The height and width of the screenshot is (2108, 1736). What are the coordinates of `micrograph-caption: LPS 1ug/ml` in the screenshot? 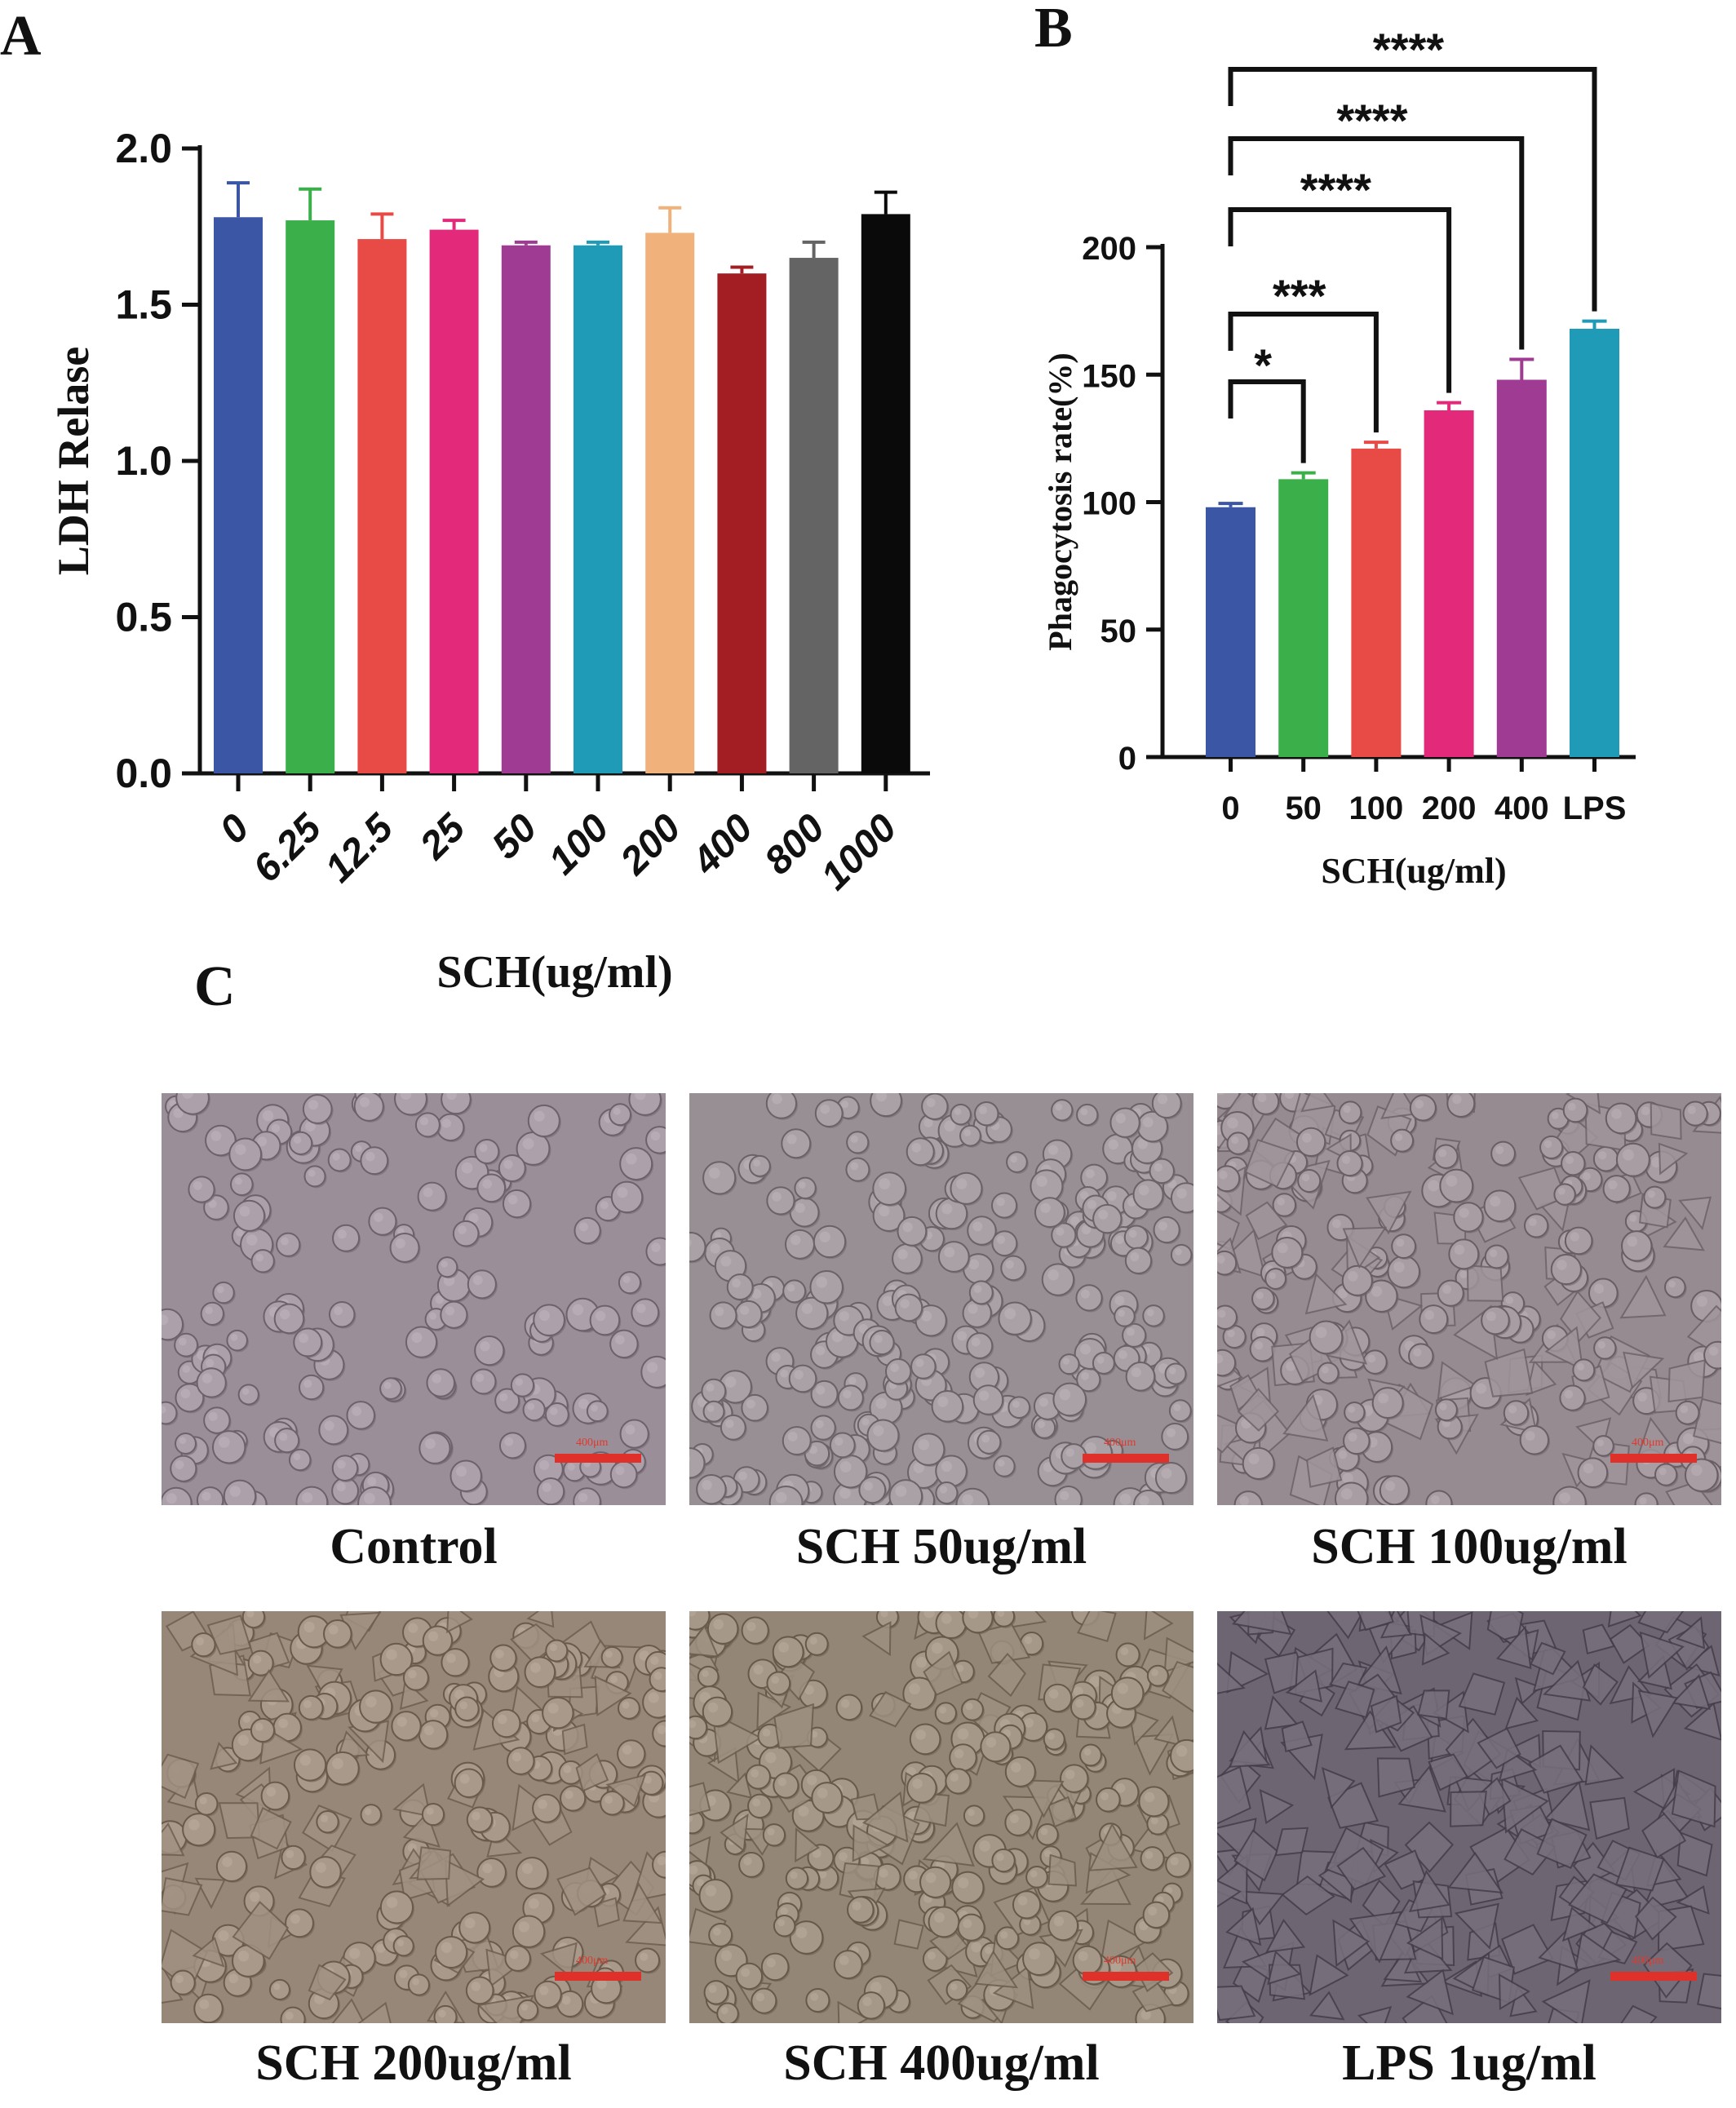 It's located at (1469, 2063).